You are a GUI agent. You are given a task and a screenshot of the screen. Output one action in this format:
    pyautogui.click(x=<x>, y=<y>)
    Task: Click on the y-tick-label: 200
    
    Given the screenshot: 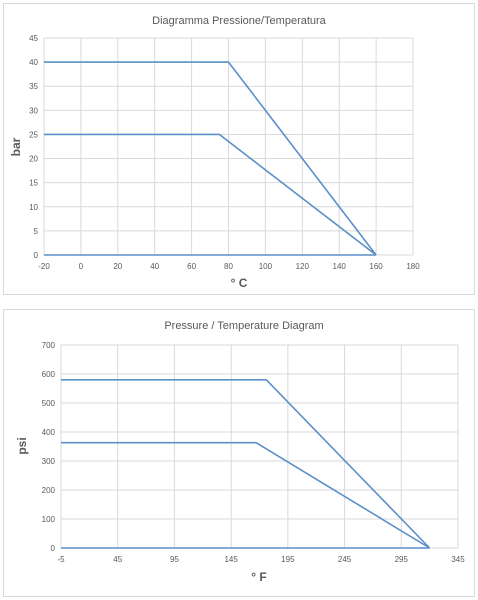 What is the action you would take?
    pyautogui.click(x=49, y=490)
    